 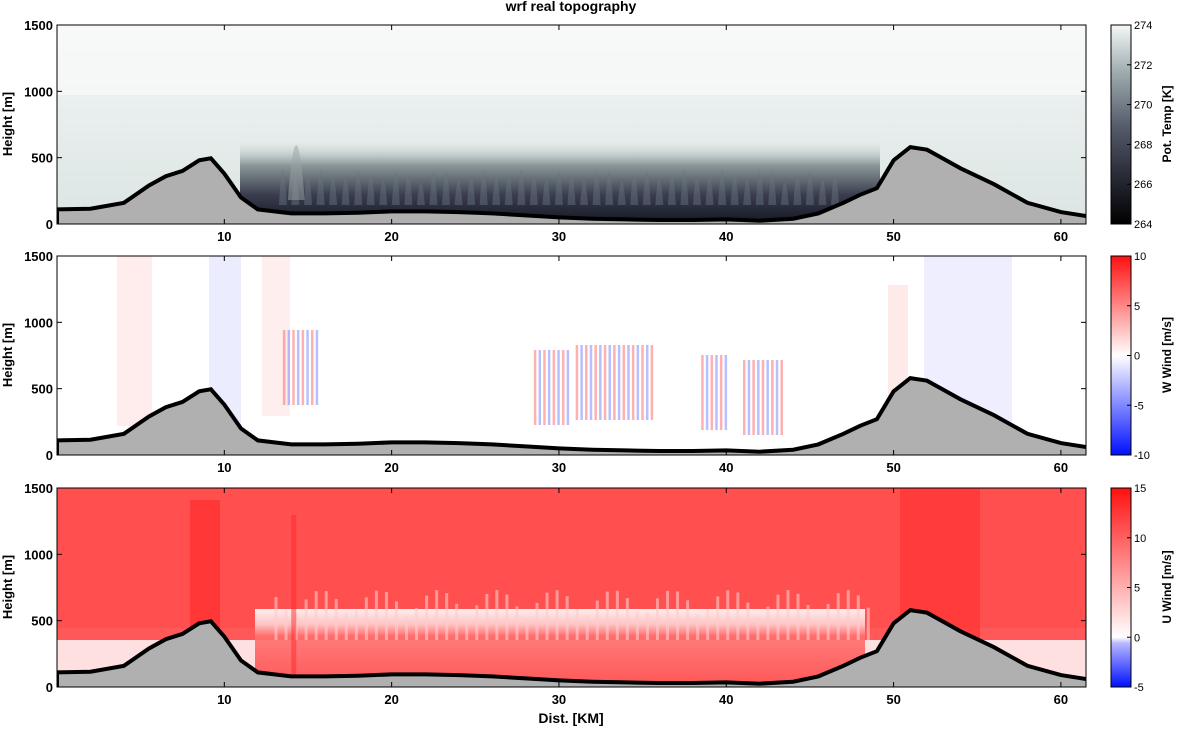 I want to click on x-tick-label: 50, so click(x=893, y=236).